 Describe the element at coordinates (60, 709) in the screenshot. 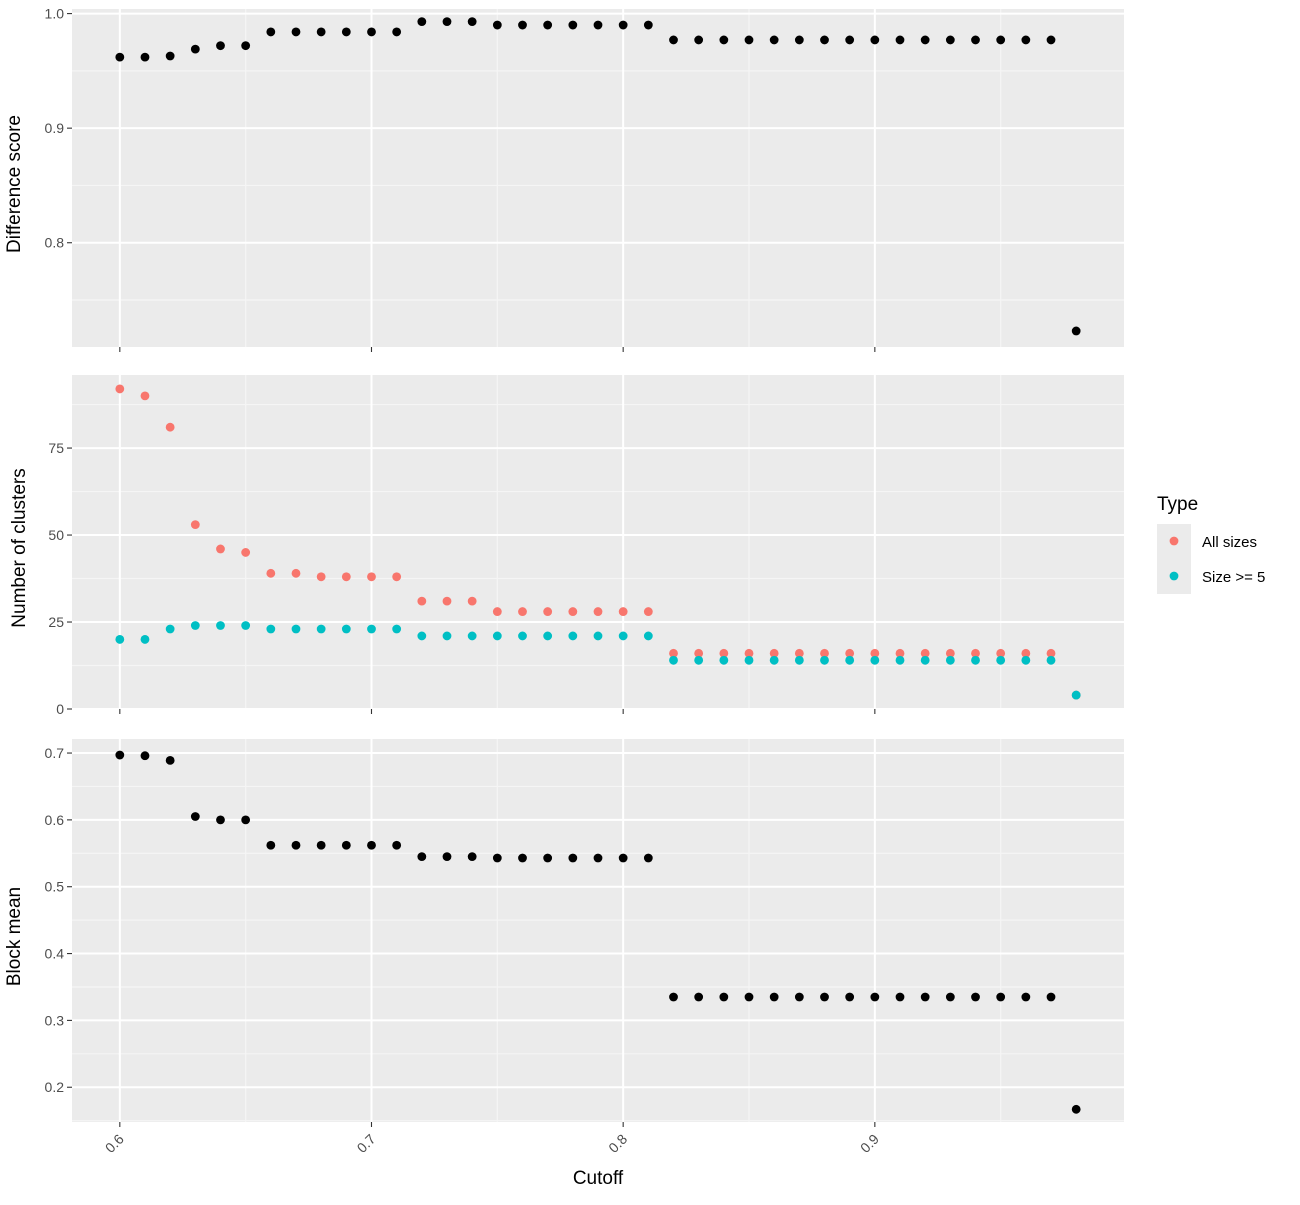

I see `y-tick-label: 0` at that location.